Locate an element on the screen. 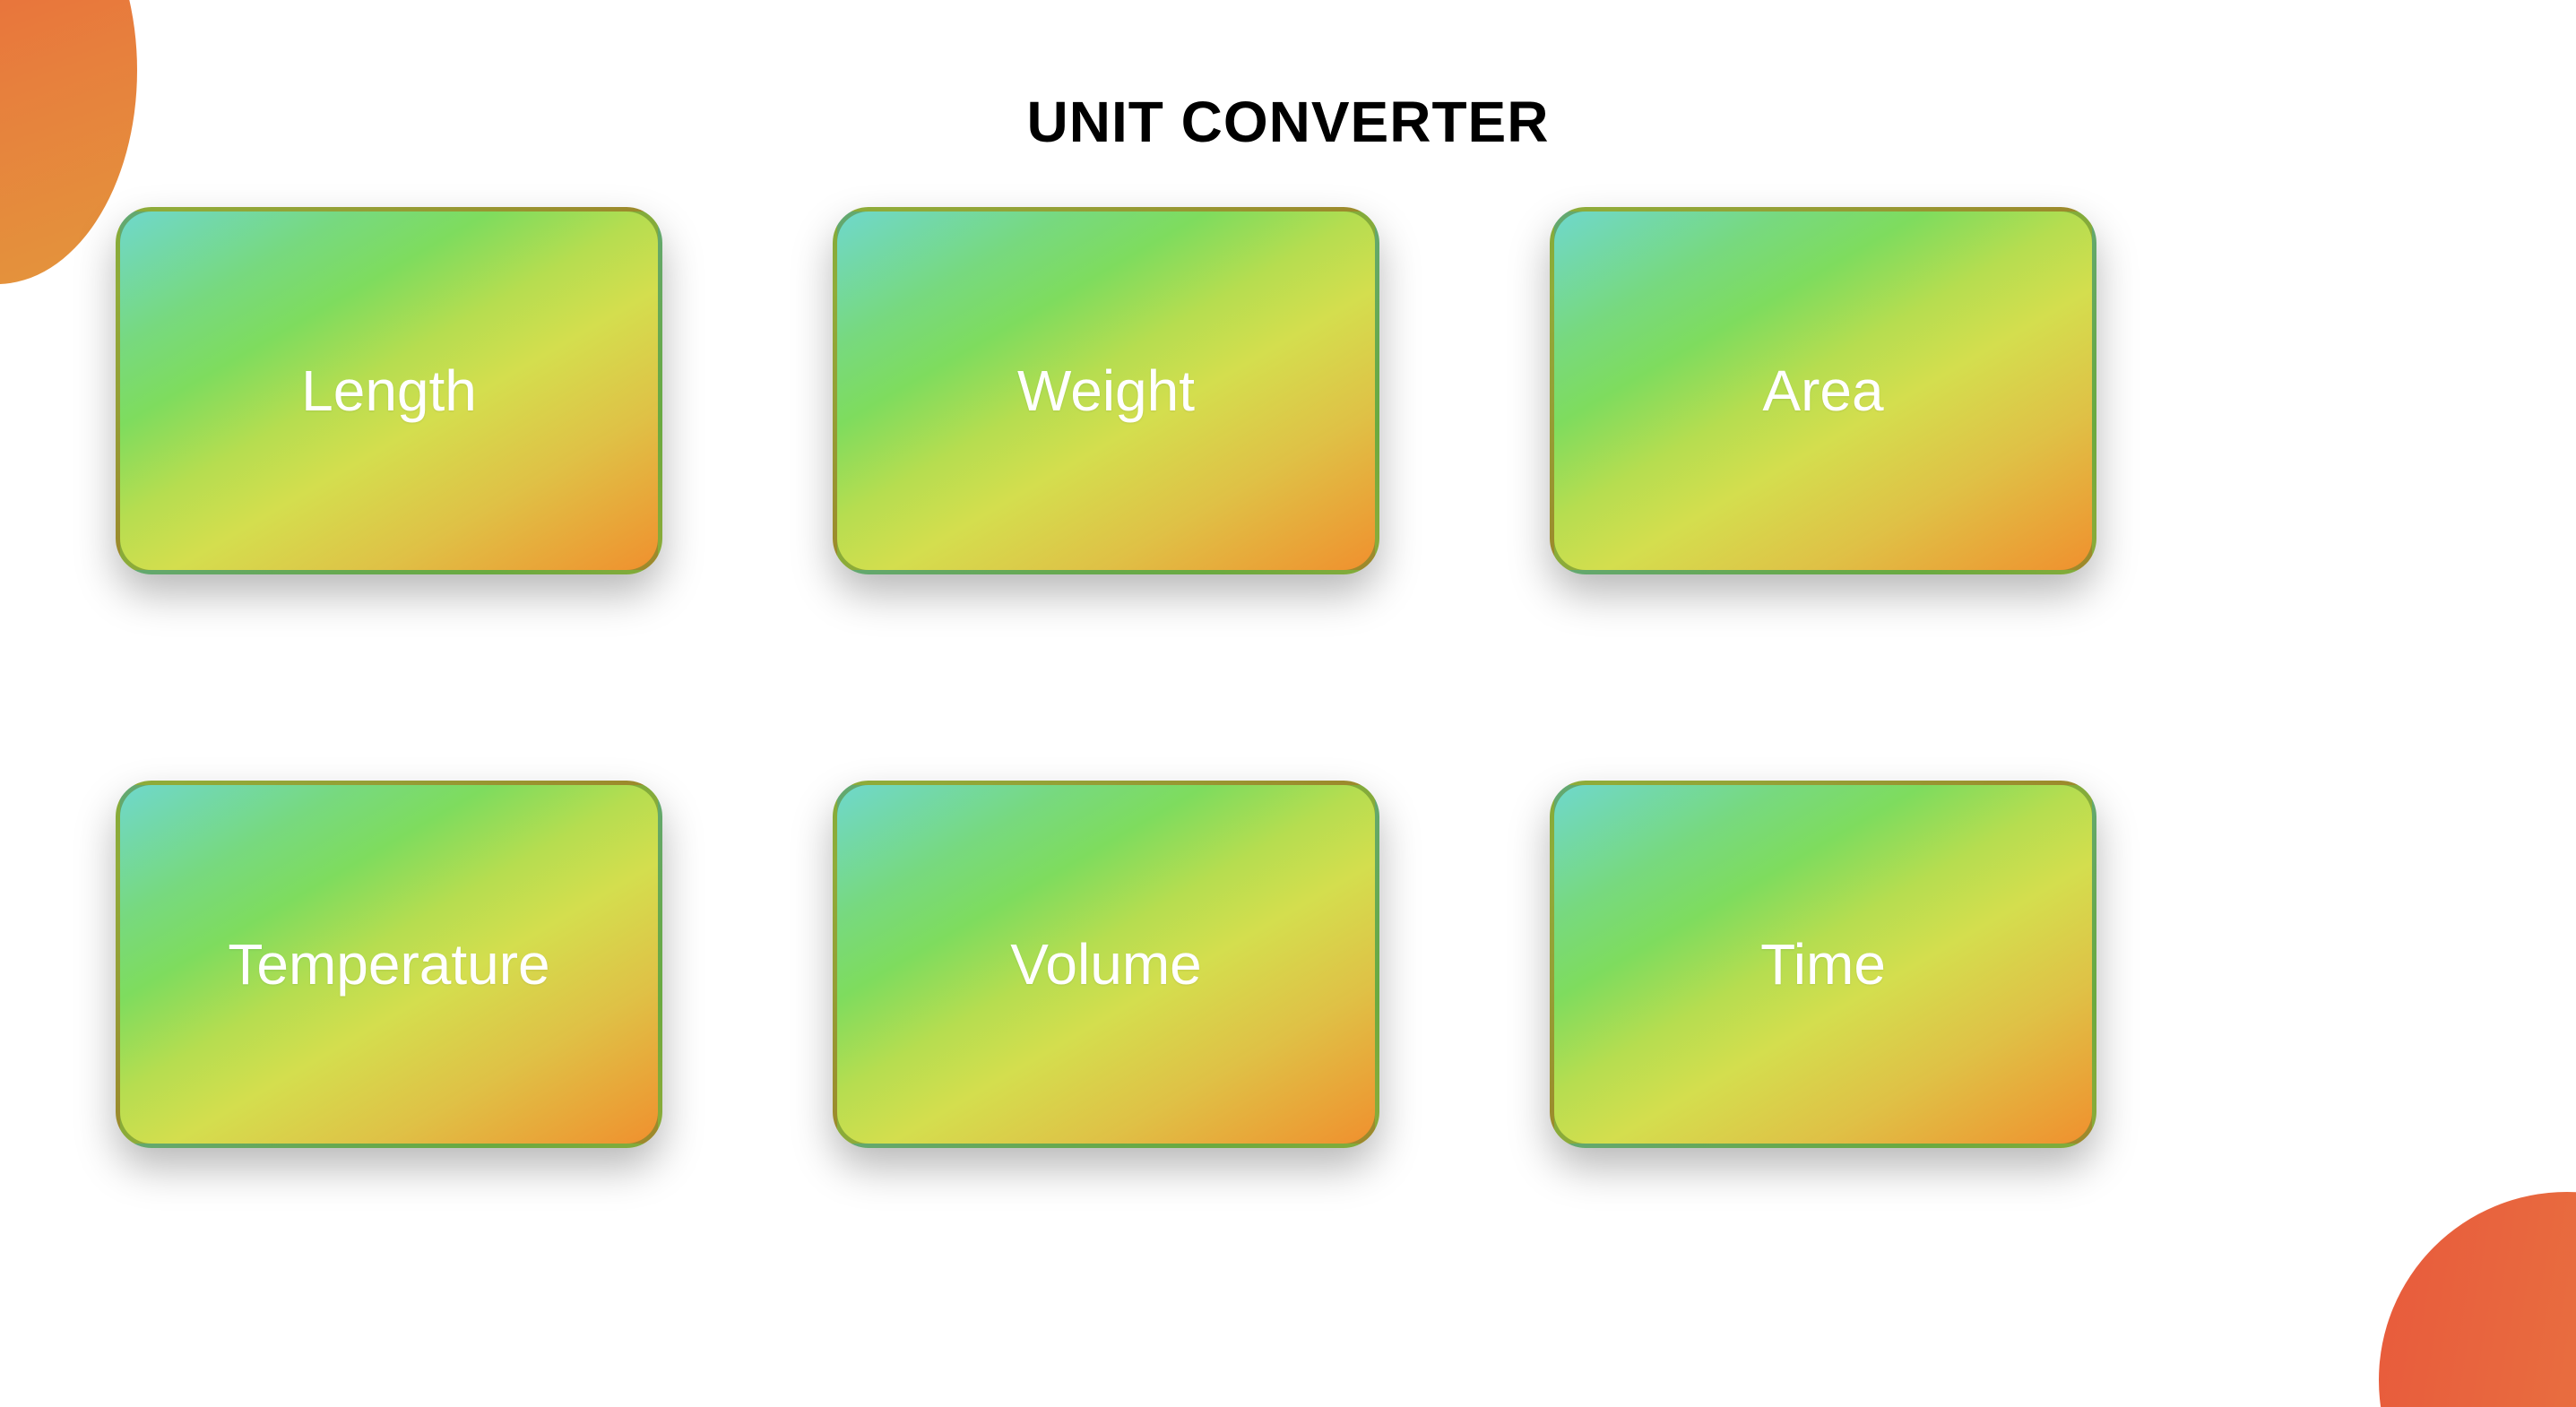 Image resolution: width=2576 pixels, height=1407 pixels. converter-card-length: Length is located at coordinates (389, 390).